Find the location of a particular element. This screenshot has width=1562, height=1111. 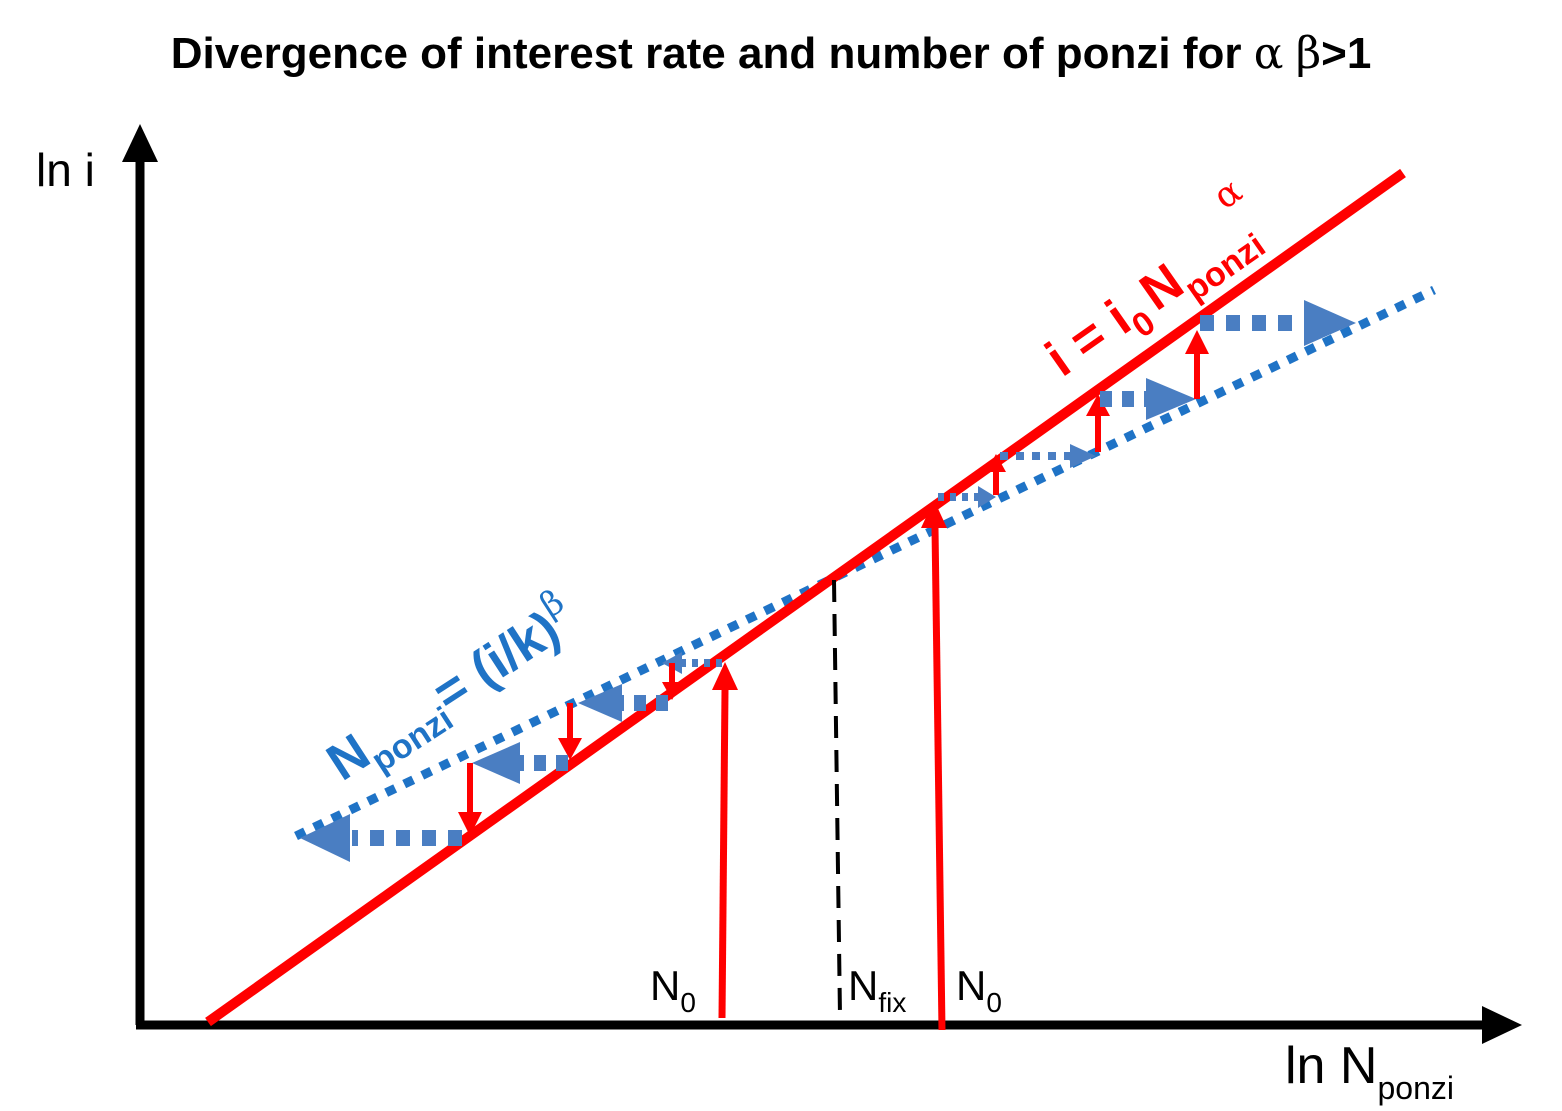

red-label-exp: α is located at coordinates (1227, 194).